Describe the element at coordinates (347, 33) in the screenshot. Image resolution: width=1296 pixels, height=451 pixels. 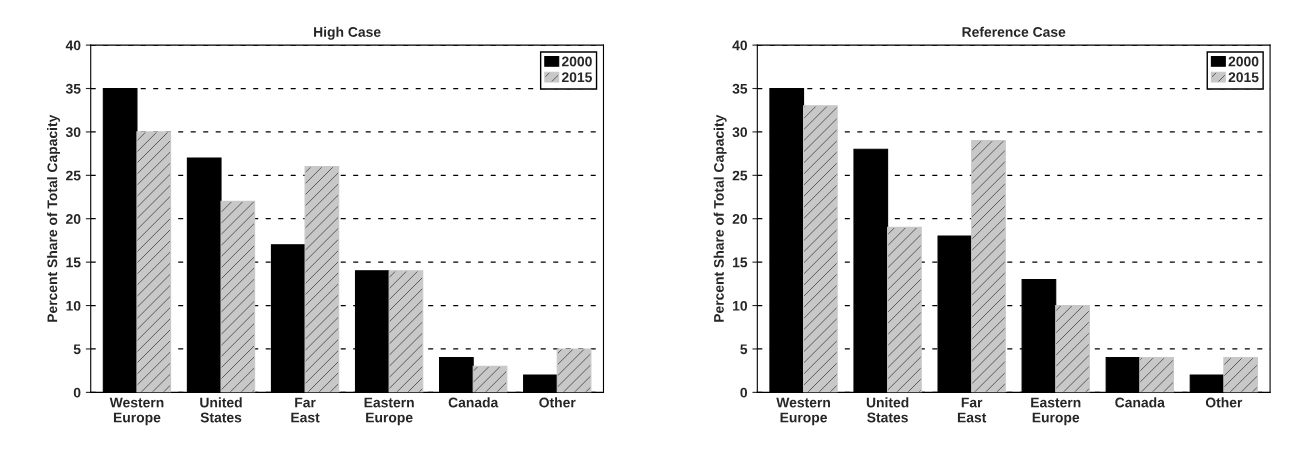
I see `chart-title: High Case` at that location.